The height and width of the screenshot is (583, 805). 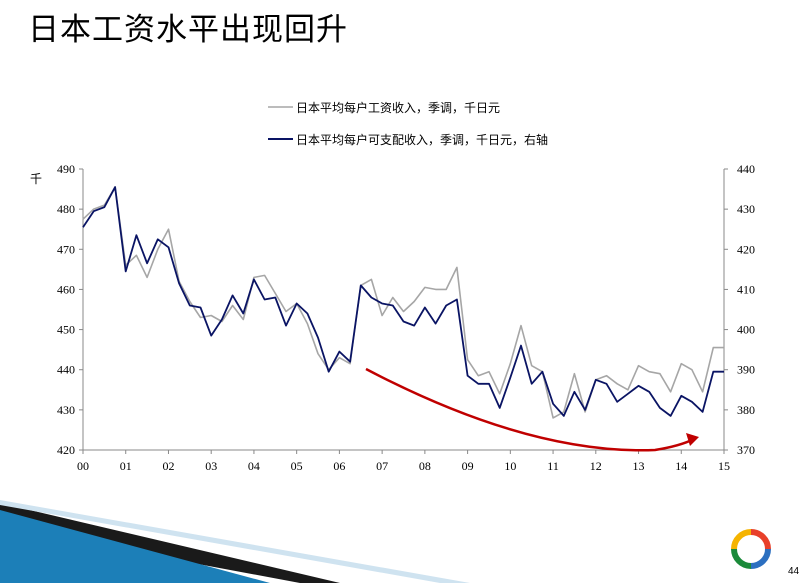 I want to click on x-tick-label: 12, so click(x=596, y=466).